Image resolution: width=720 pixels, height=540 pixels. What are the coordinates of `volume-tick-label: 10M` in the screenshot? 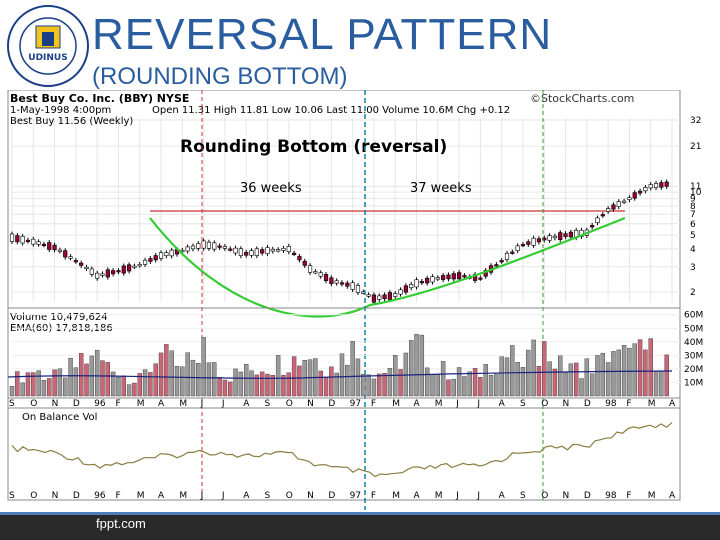 It's located at (693, 383).